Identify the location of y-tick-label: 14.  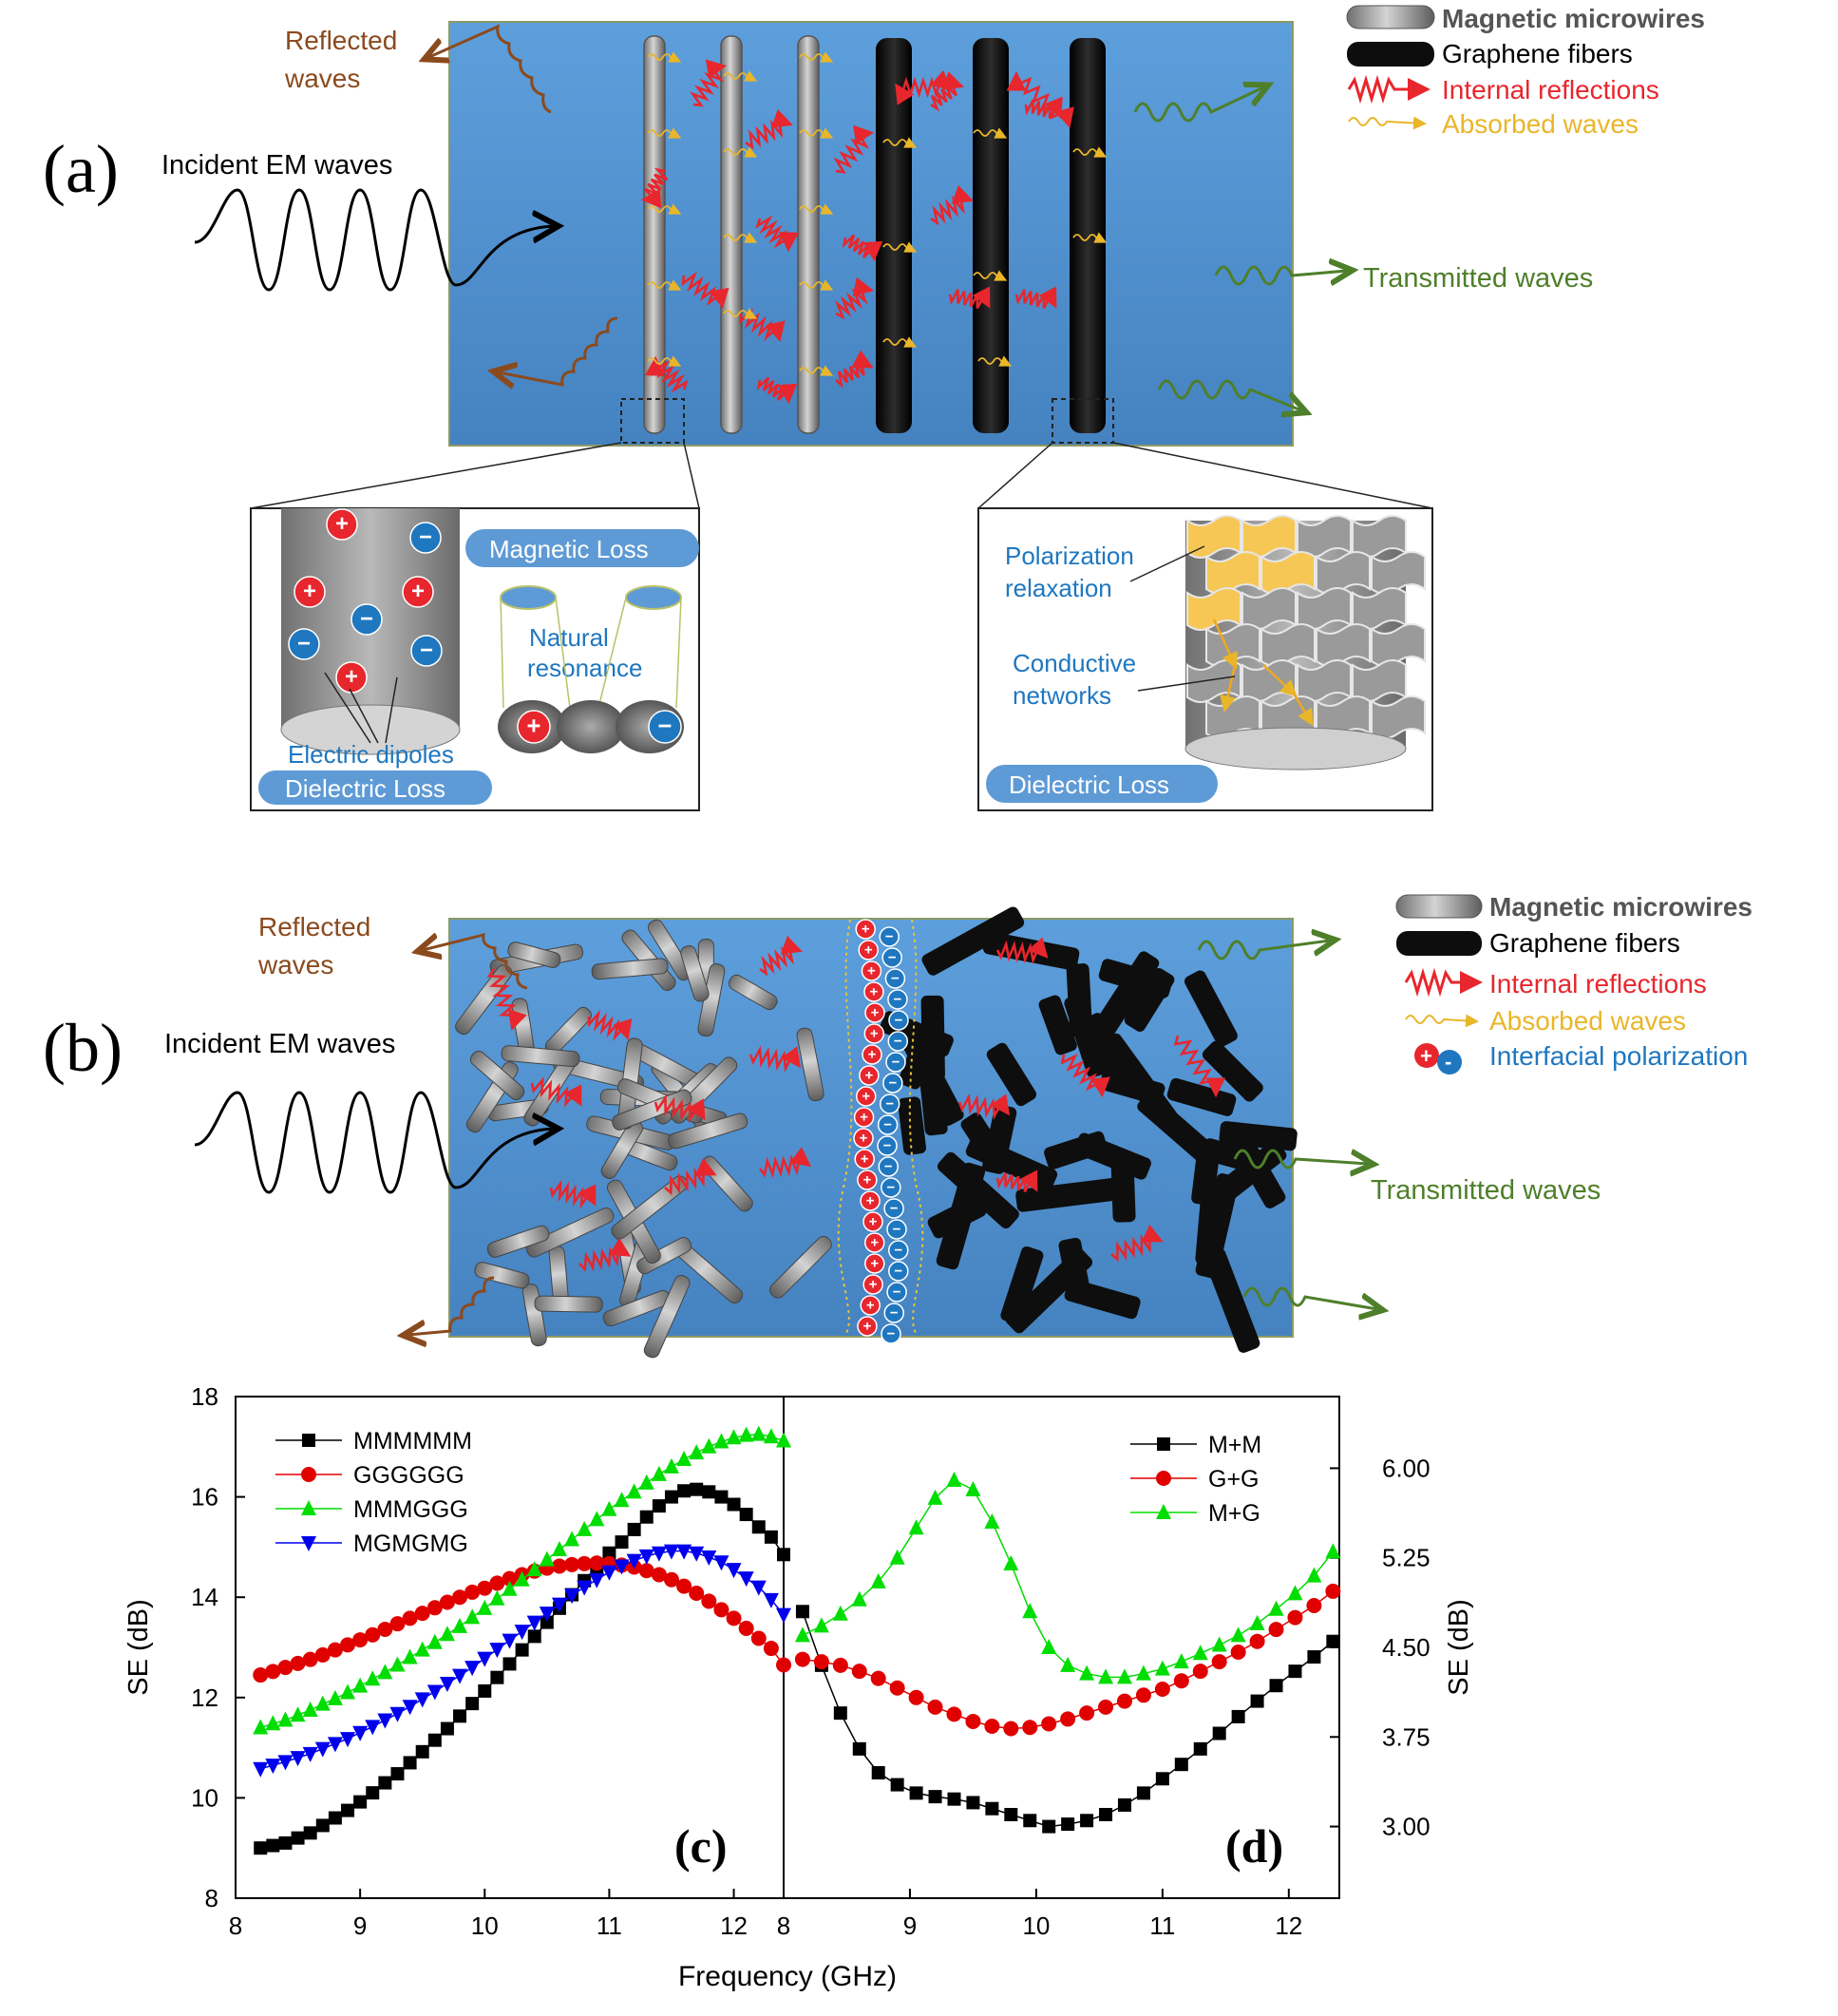
(204, 1597).